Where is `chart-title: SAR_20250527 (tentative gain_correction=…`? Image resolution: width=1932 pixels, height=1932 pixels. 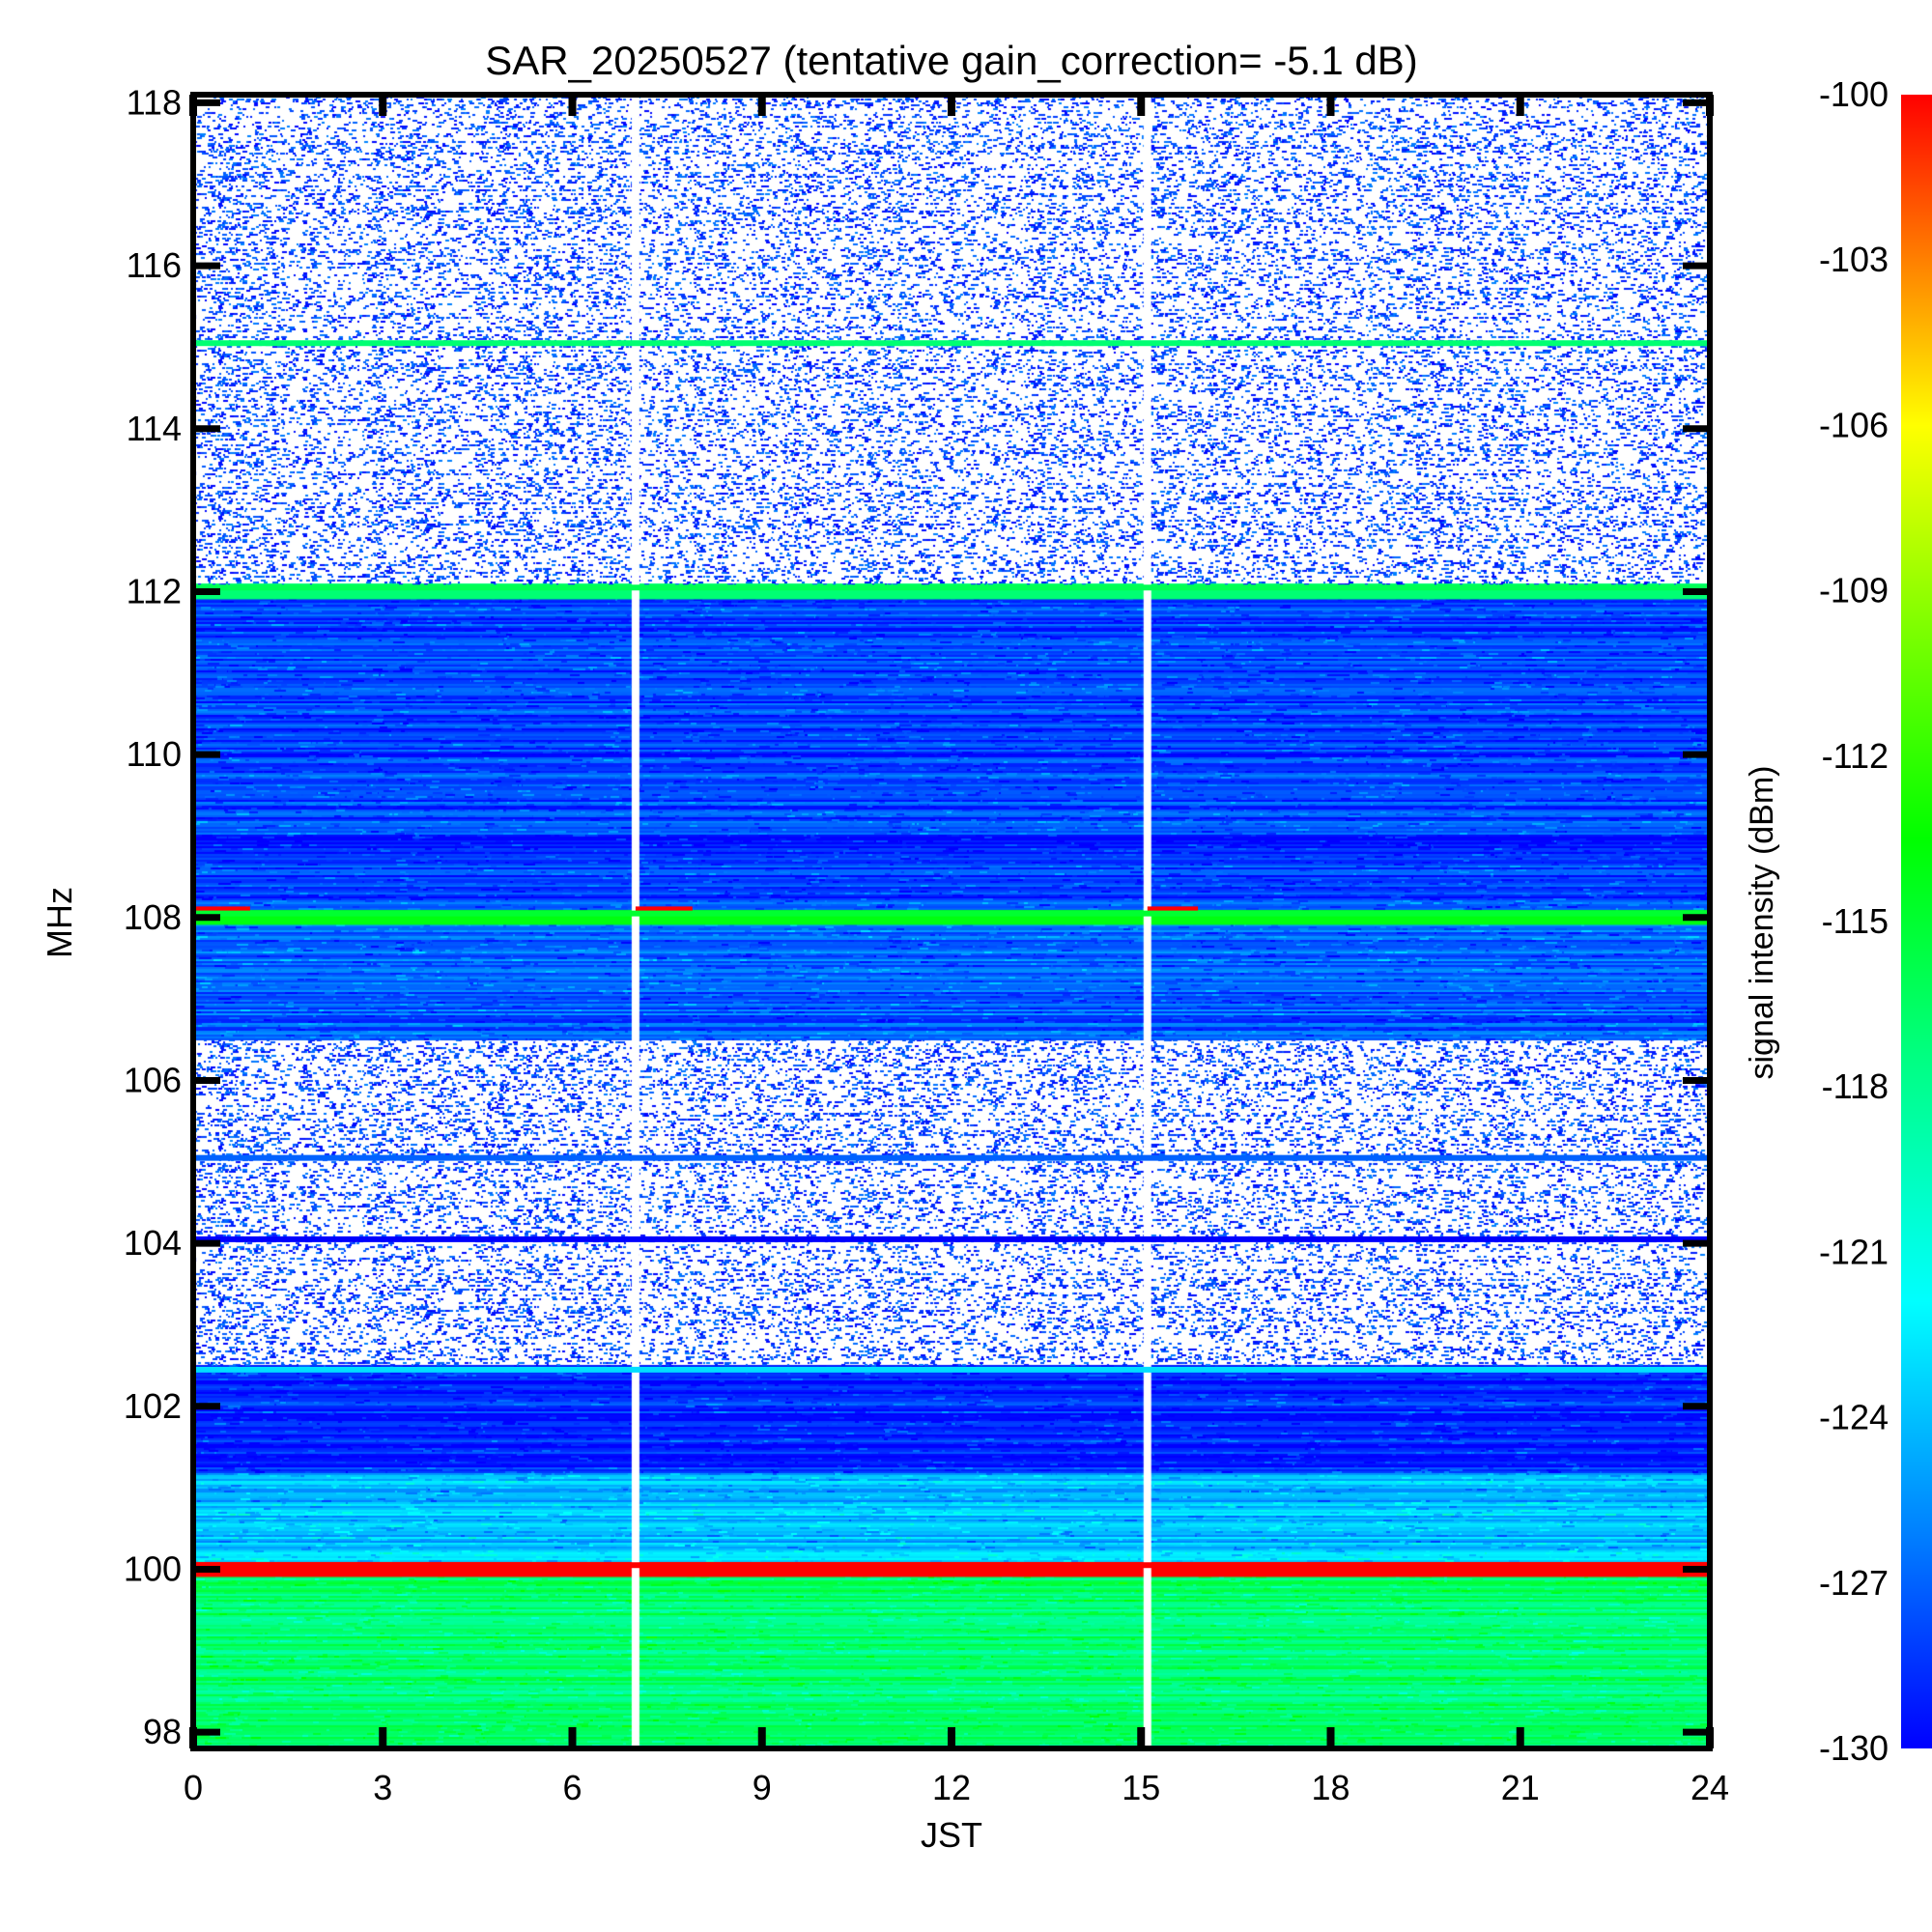
chart-title: SAR_20250527 (tentative gain_correction=… is located at coordinates (951, 60).